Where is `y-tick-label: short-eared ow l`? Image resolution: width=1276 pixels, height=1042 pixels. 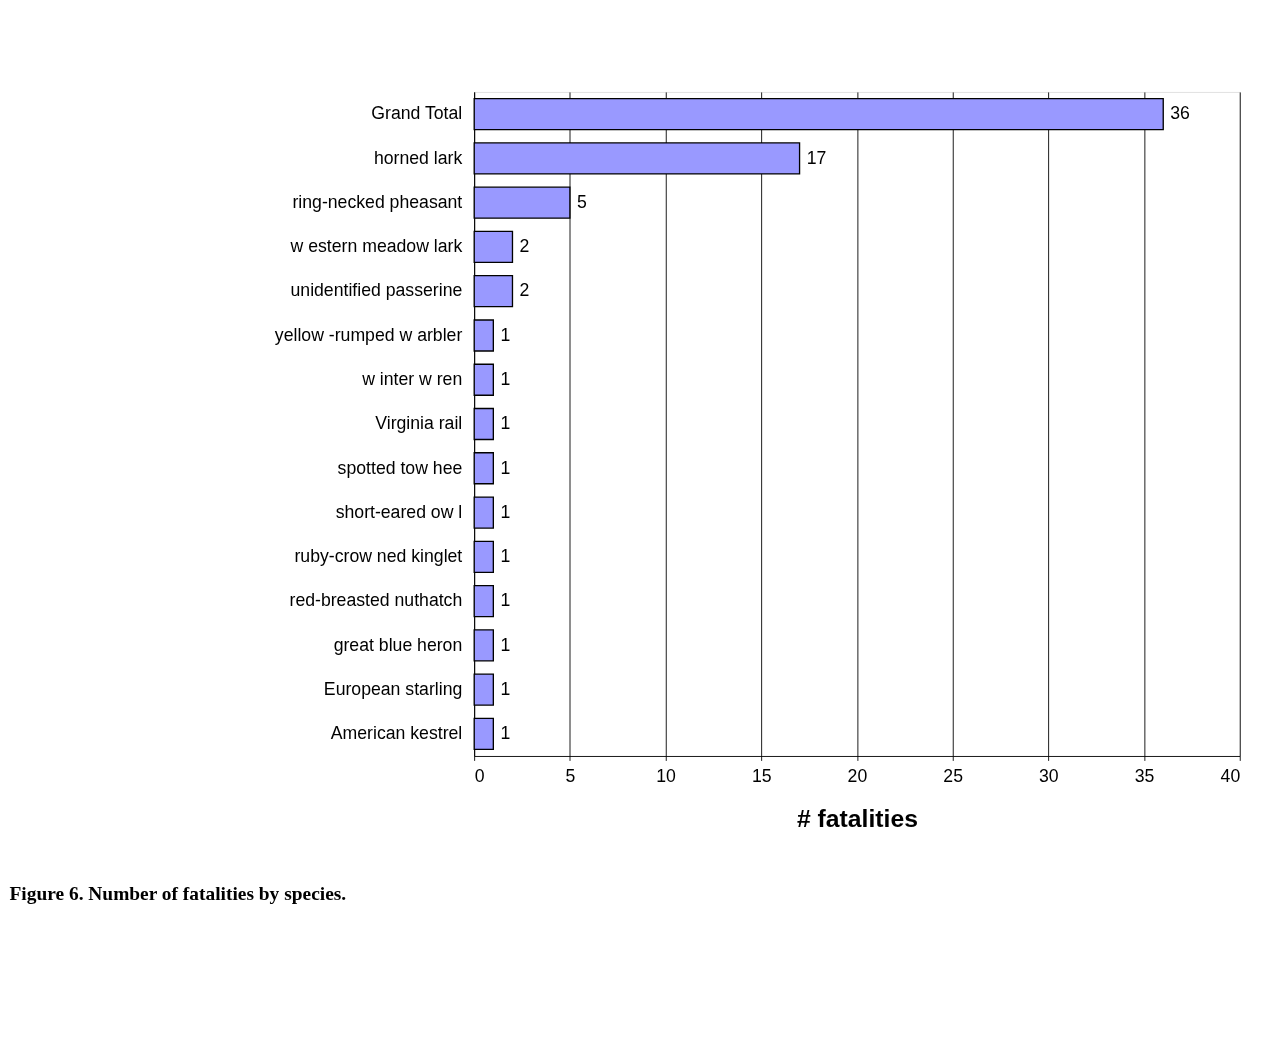
y-tick-label: short-eared ow l is located at coordinates (399, 511).